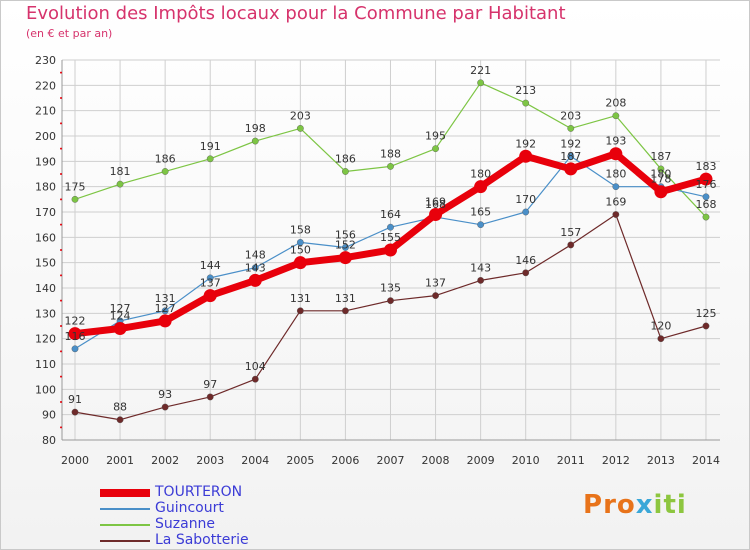  What do you see at coordinates (661, 460) in the screenshot?
I see `x-tick-label: 2013` at bounding box center [661, 460].